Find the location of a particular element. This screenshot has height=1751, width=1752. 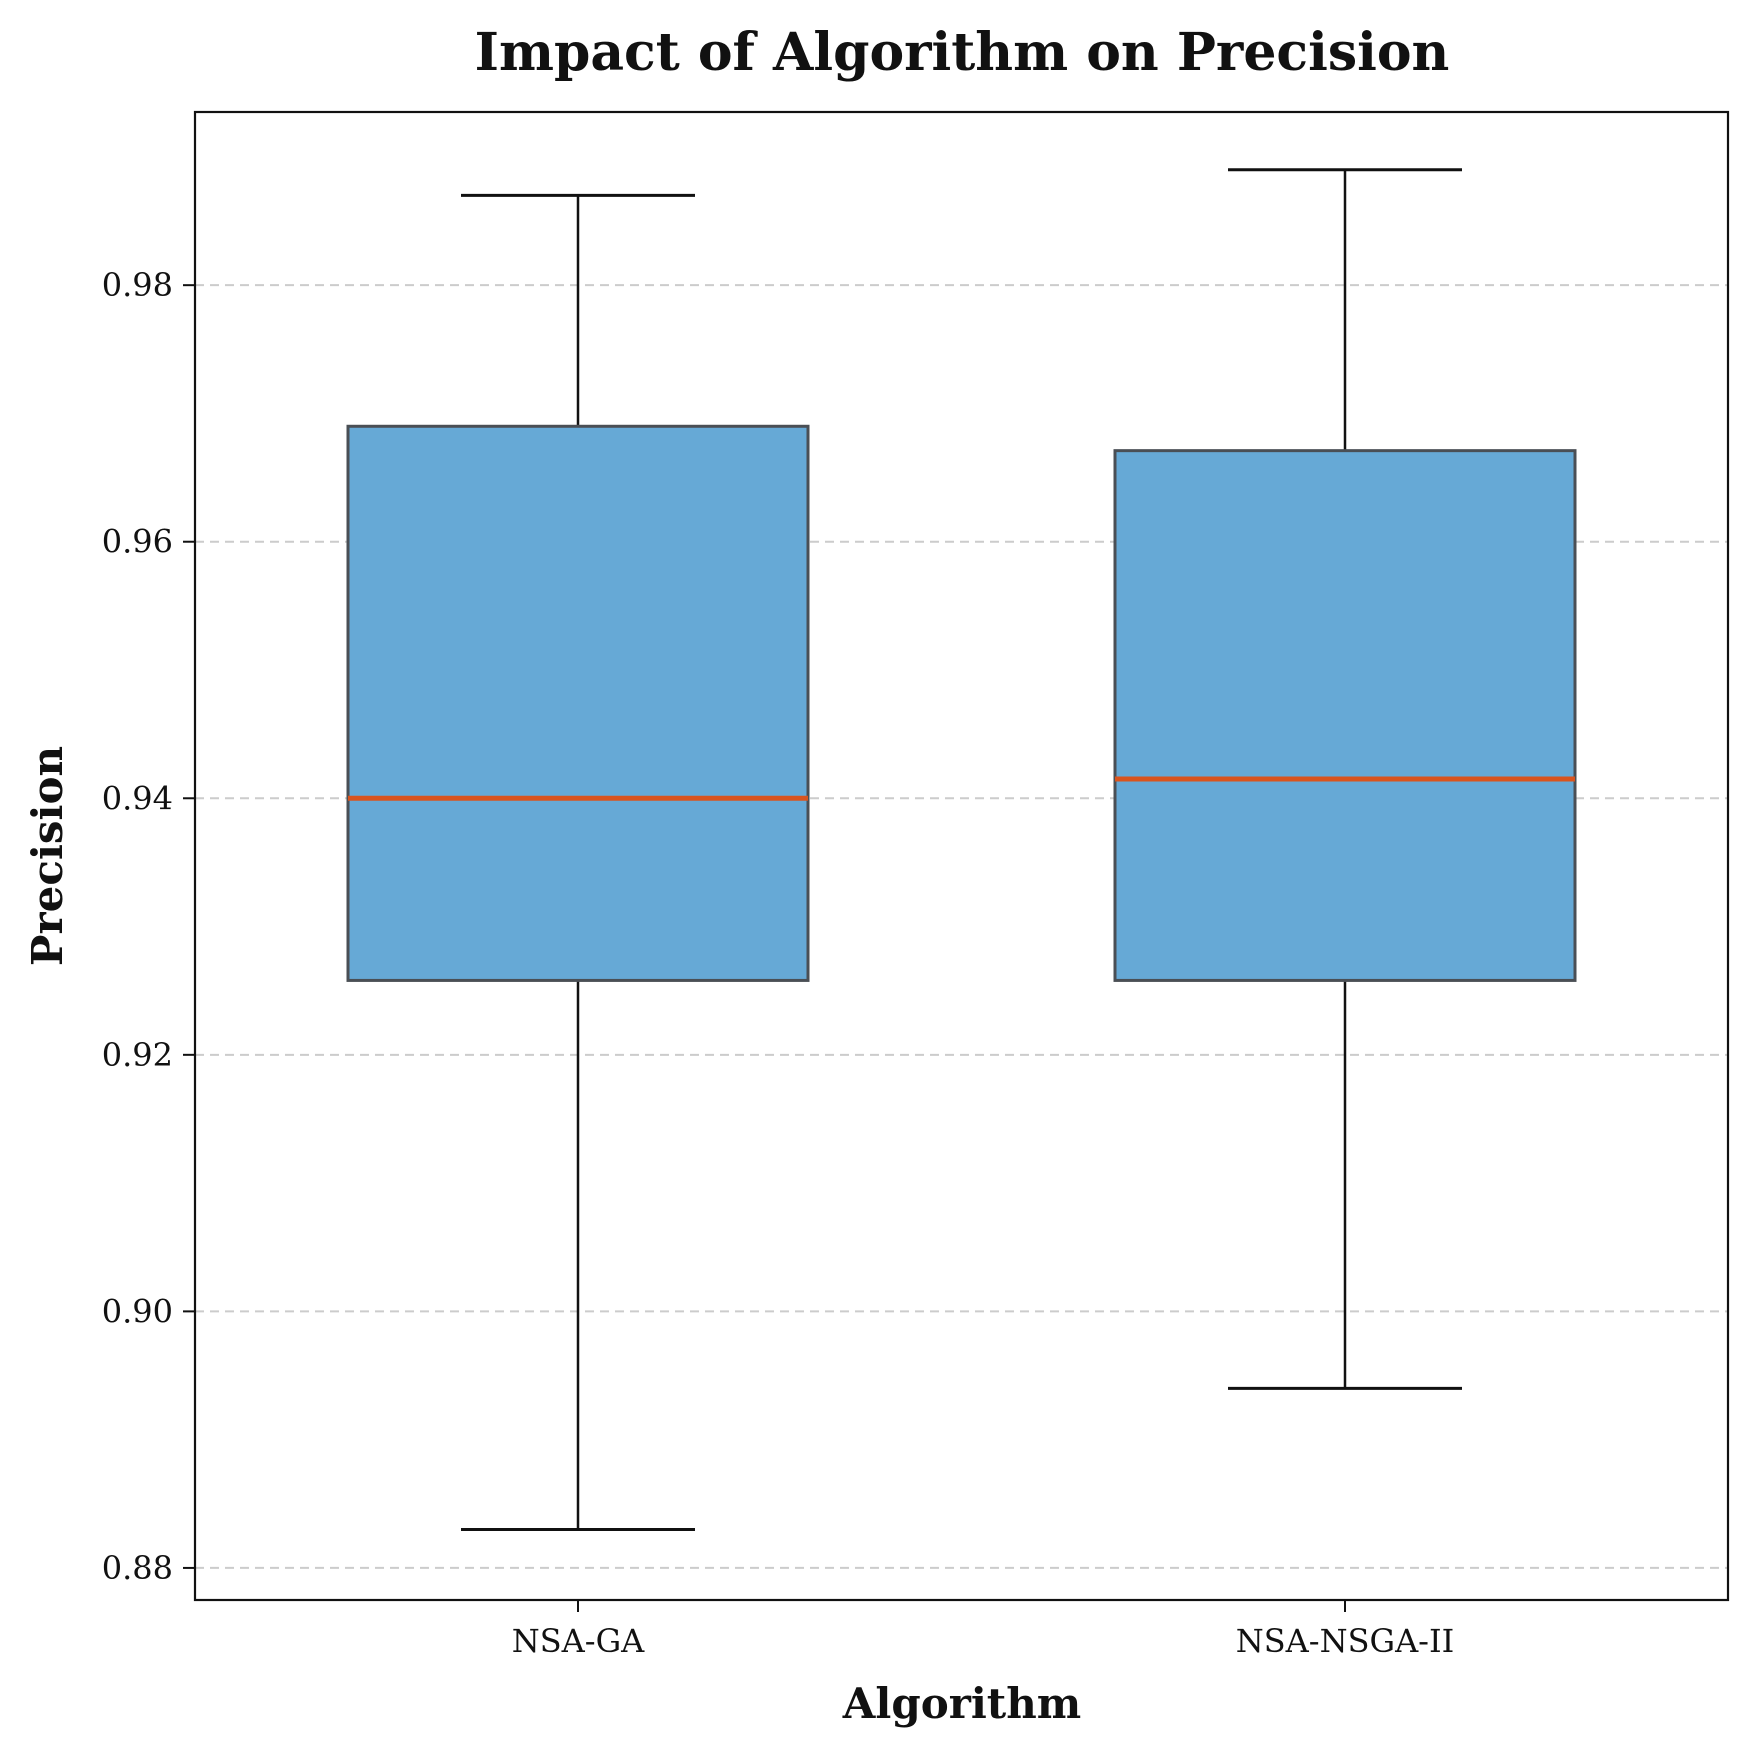

x-tick-label: NSA-GA is located at coordinates (578, 1641).